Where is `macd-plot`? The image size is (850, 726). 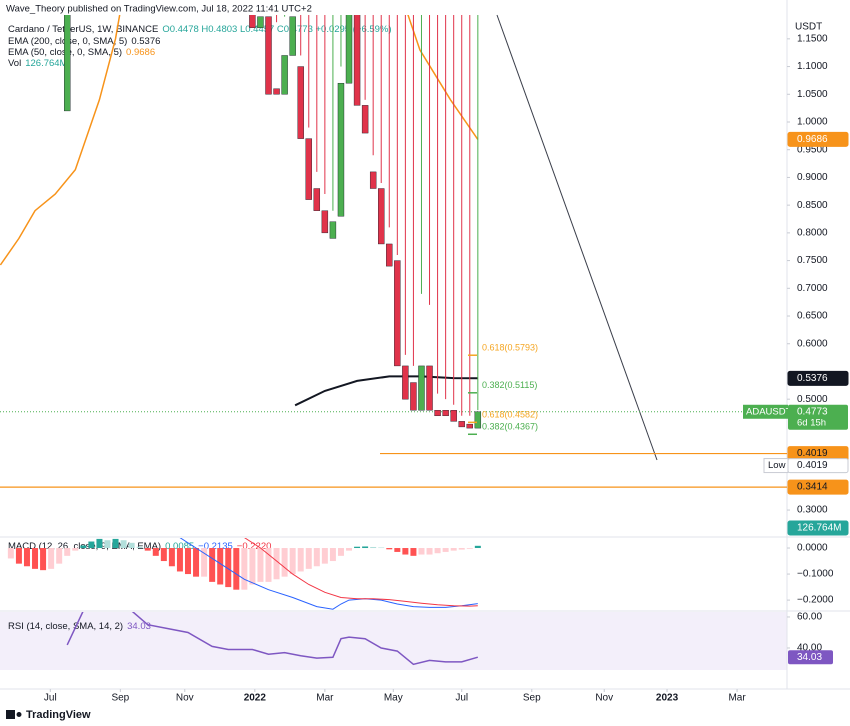
macd-plot is located at coordinates (244, 574).